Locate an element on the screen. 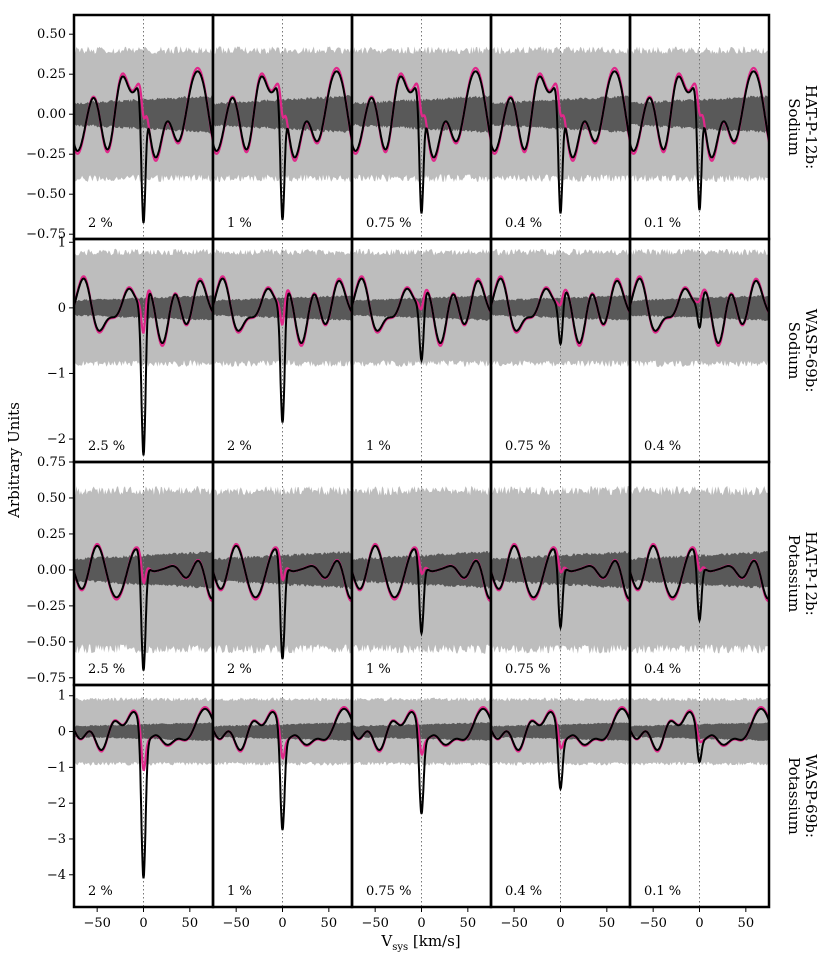 The width and height of the screenshot is (831, 962). y-tick-label: −0.50 is located at coordinates (46, 642).